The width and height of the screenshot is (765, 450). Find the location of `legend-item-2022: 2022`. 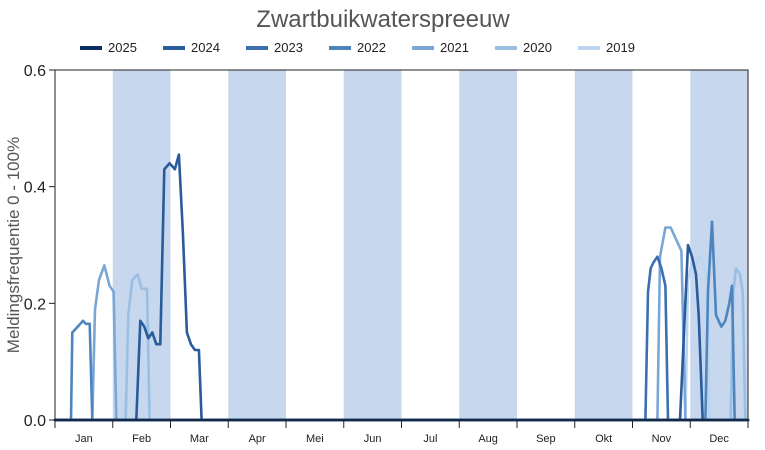

legend-item-2022: 2022 is located at coordinates (357, 47).